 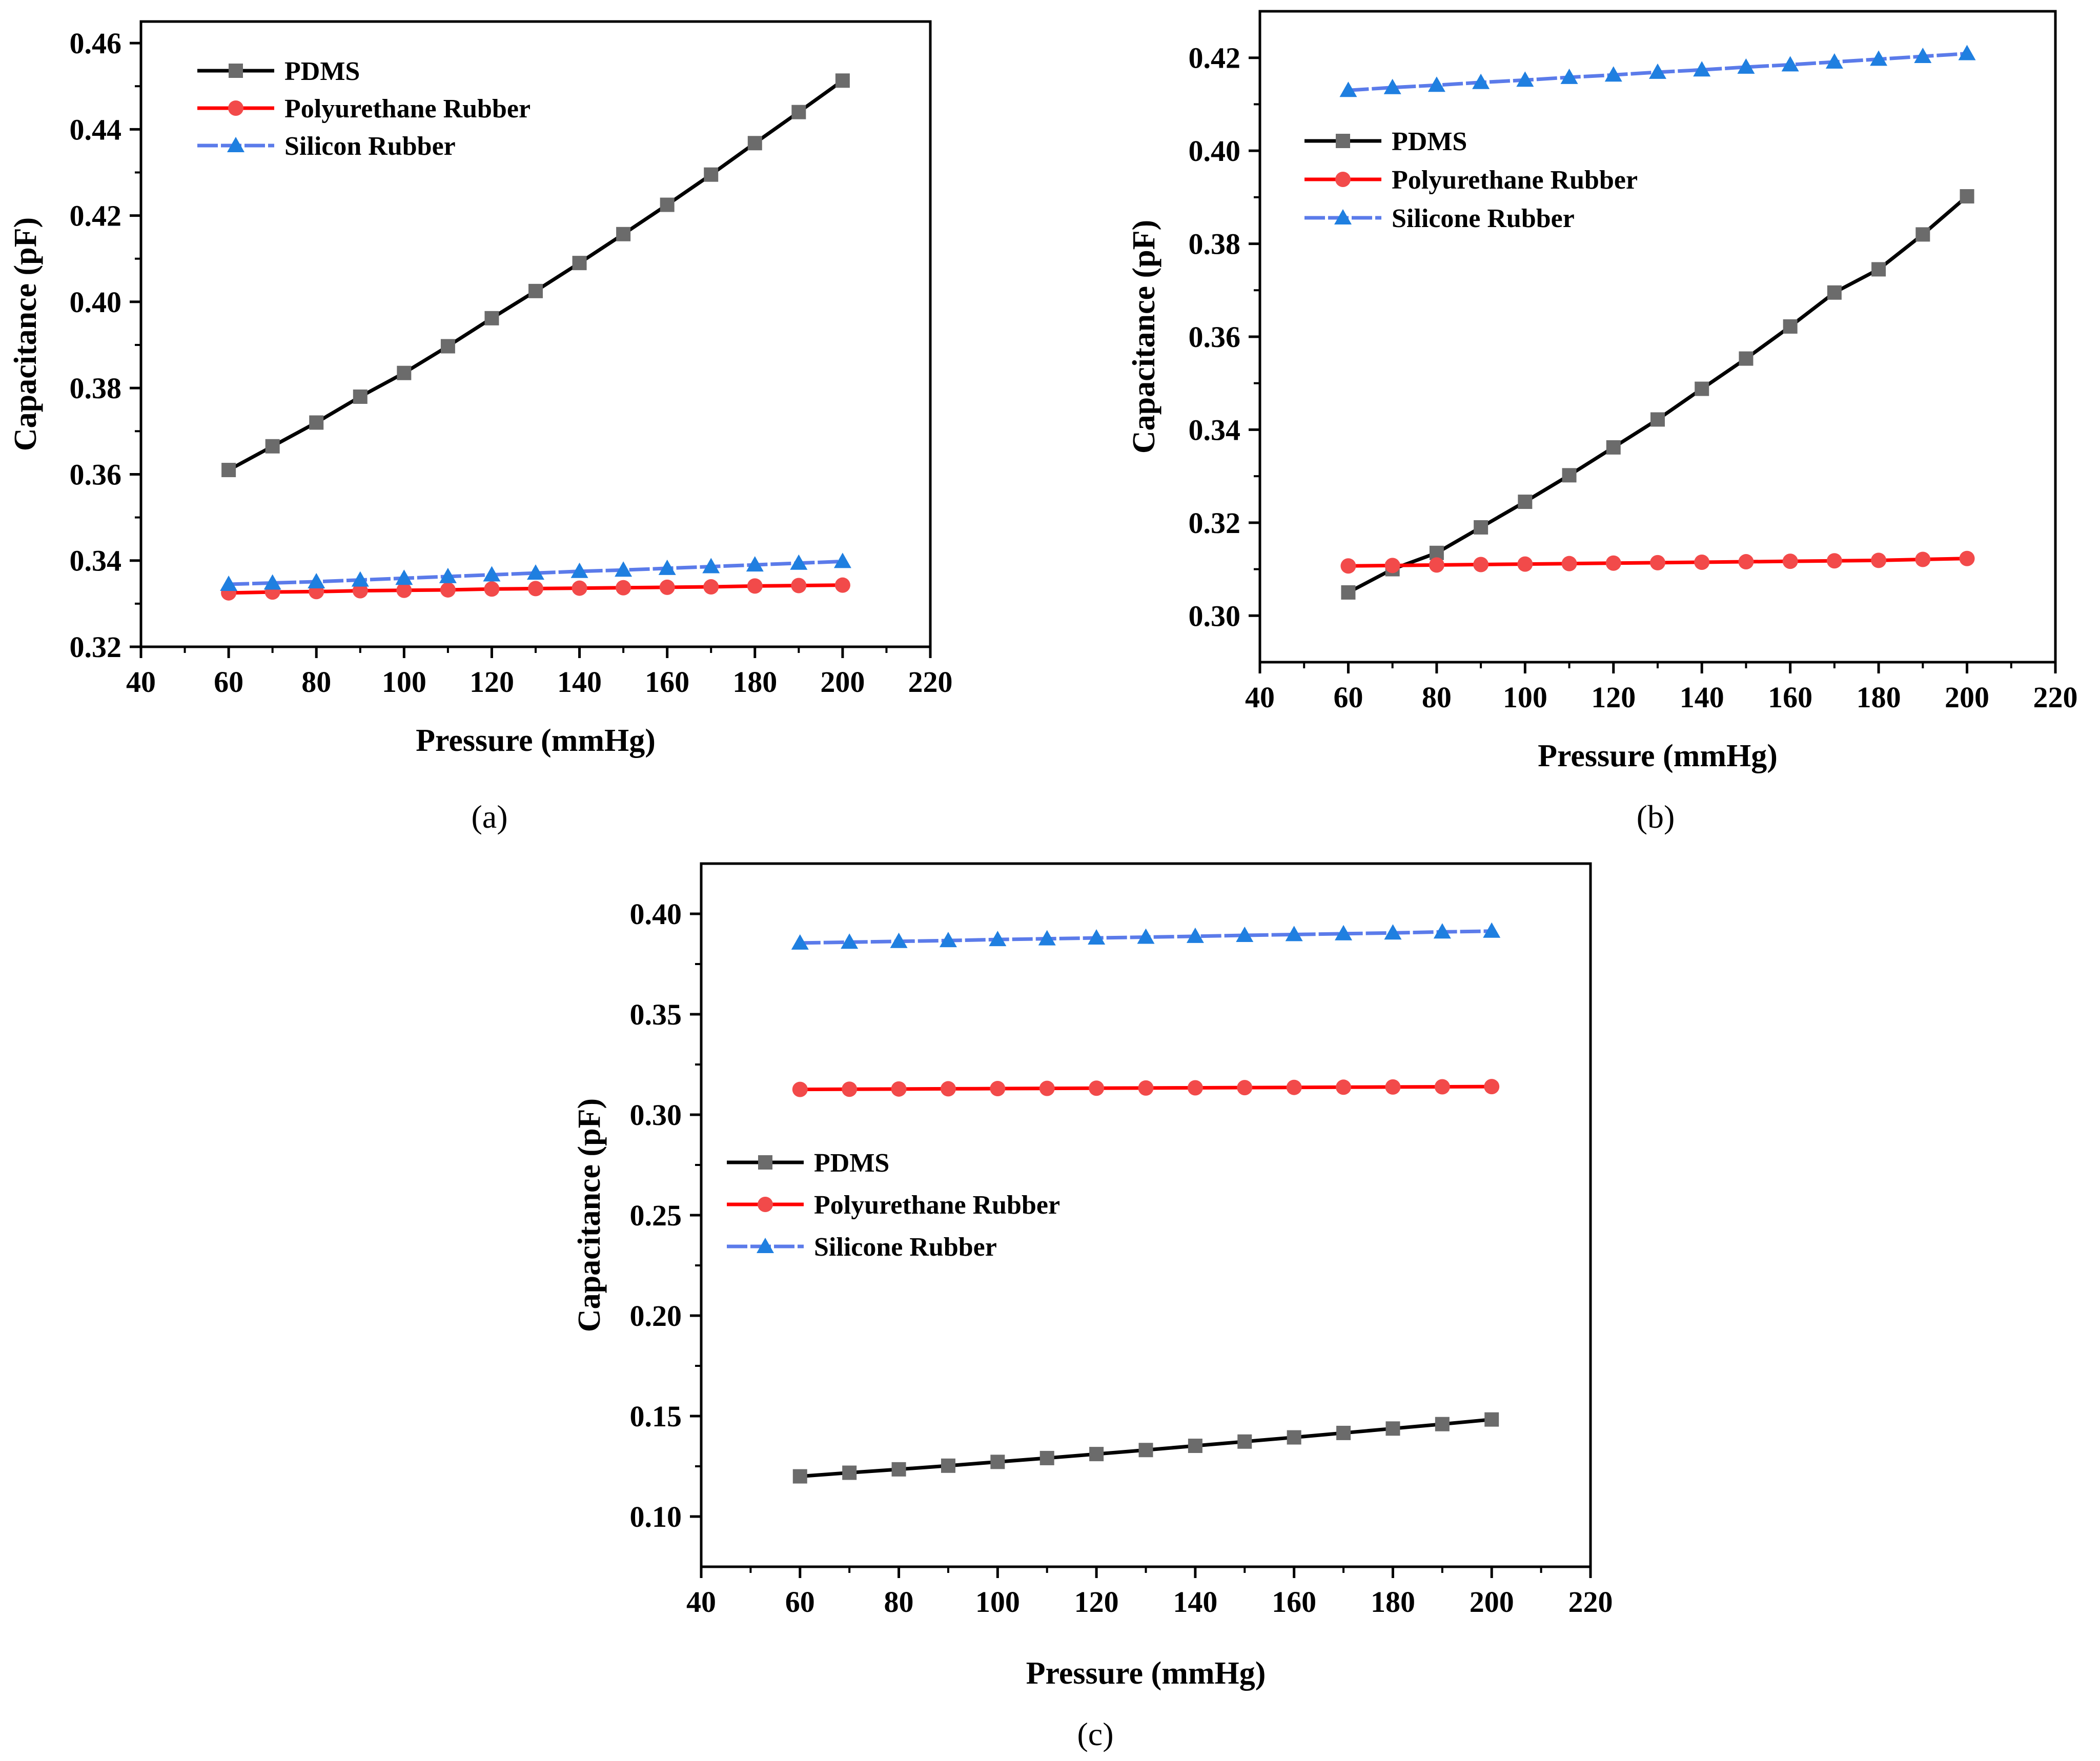 What do you see at coordinates (1215, 615) in the screenshot?
I see `y-tick-label: 0.30` at bounding box center [1215, 615].